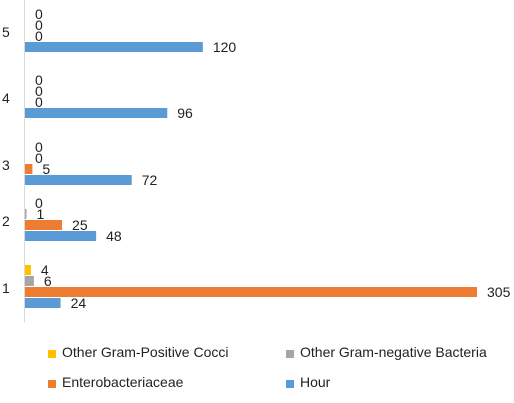 This screenshot has height=403, width=514. What do you see at coordinates (225, 47) in the screenshot?
I see `data-label: 120` at bounding box center [225, 47].